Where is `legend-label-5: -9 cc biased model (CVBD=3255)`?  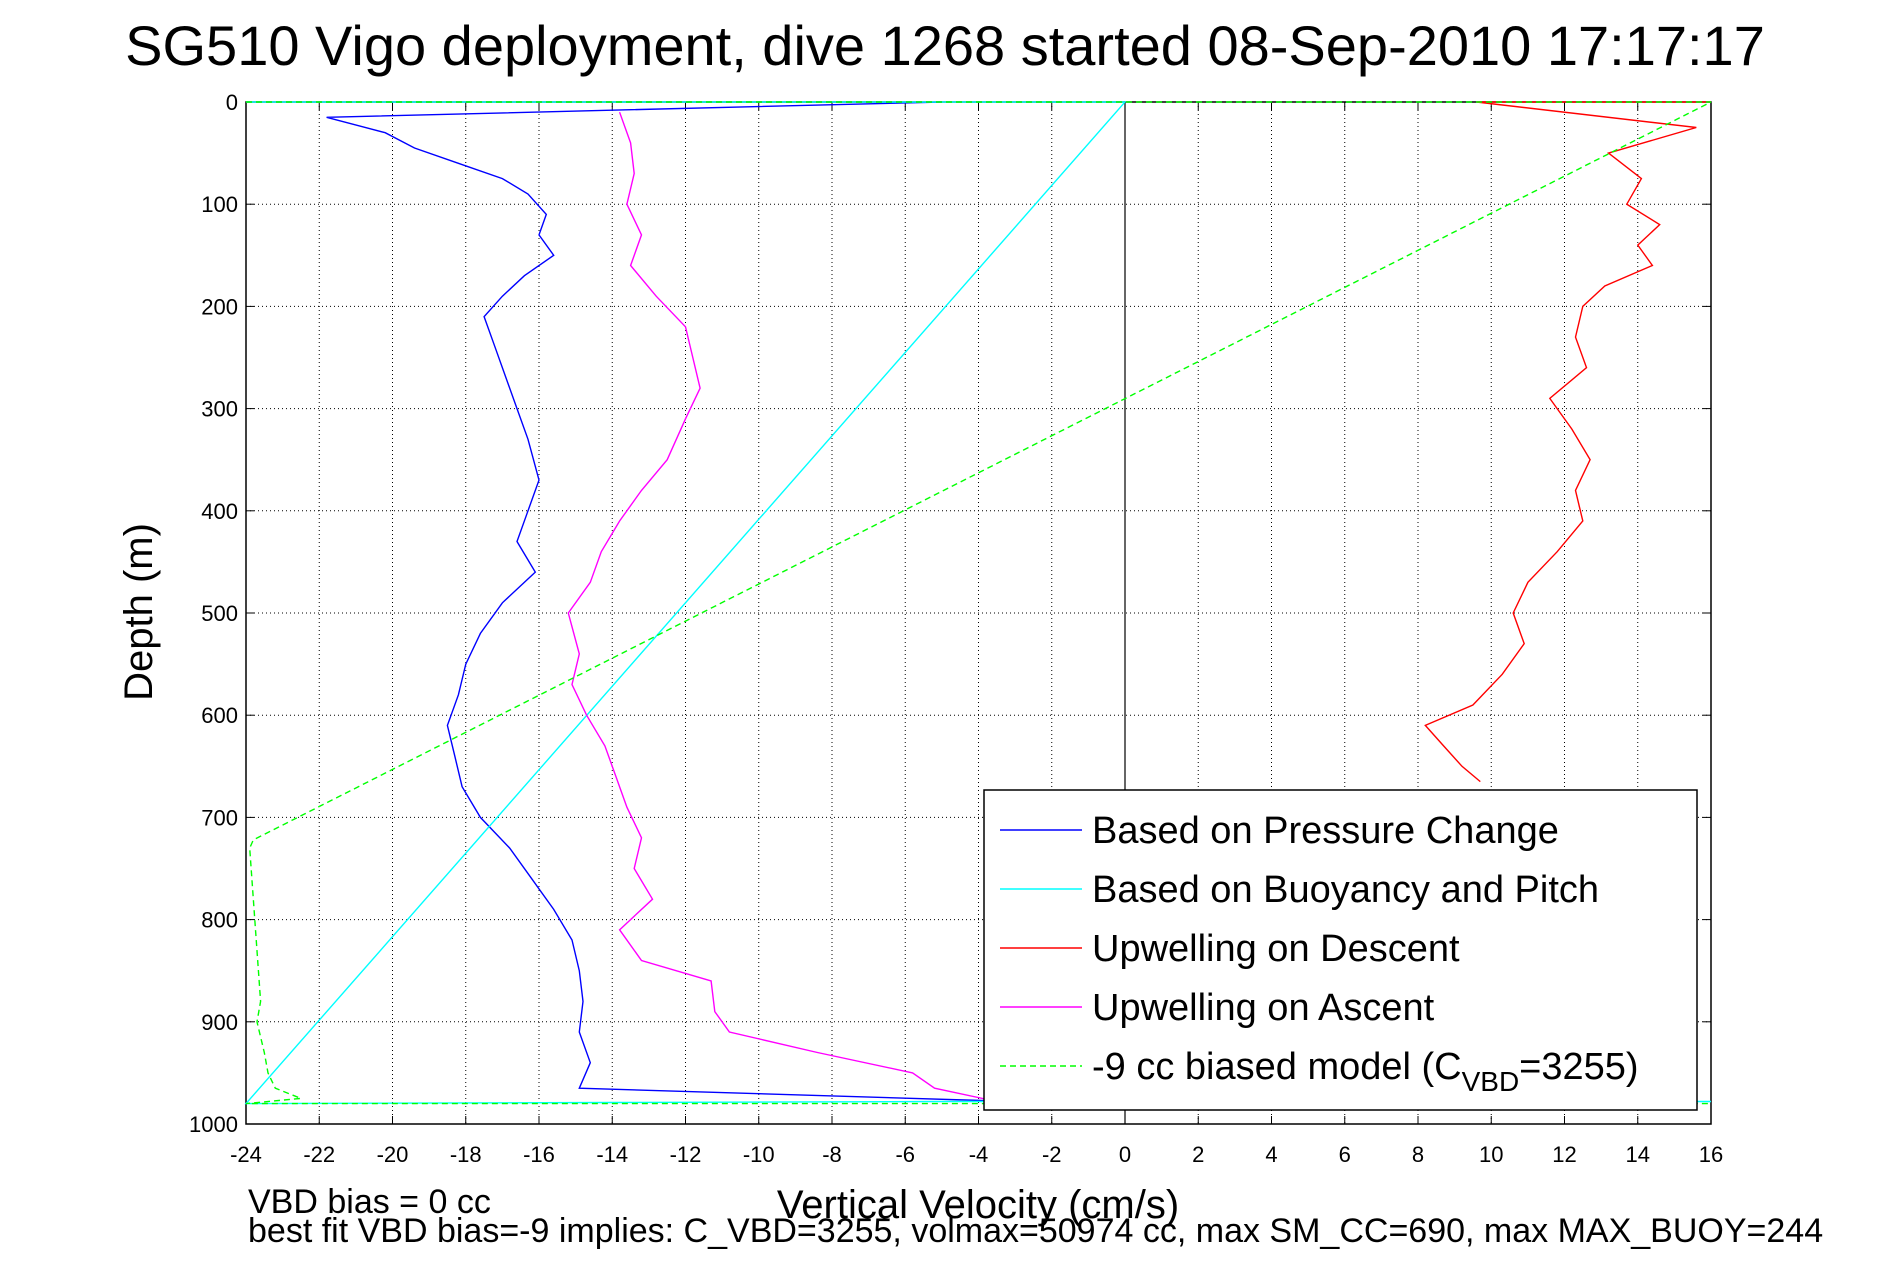 legend-label-5: -9 cc biased model (CVBD=3255) is located at coordinates (1365, 1071).